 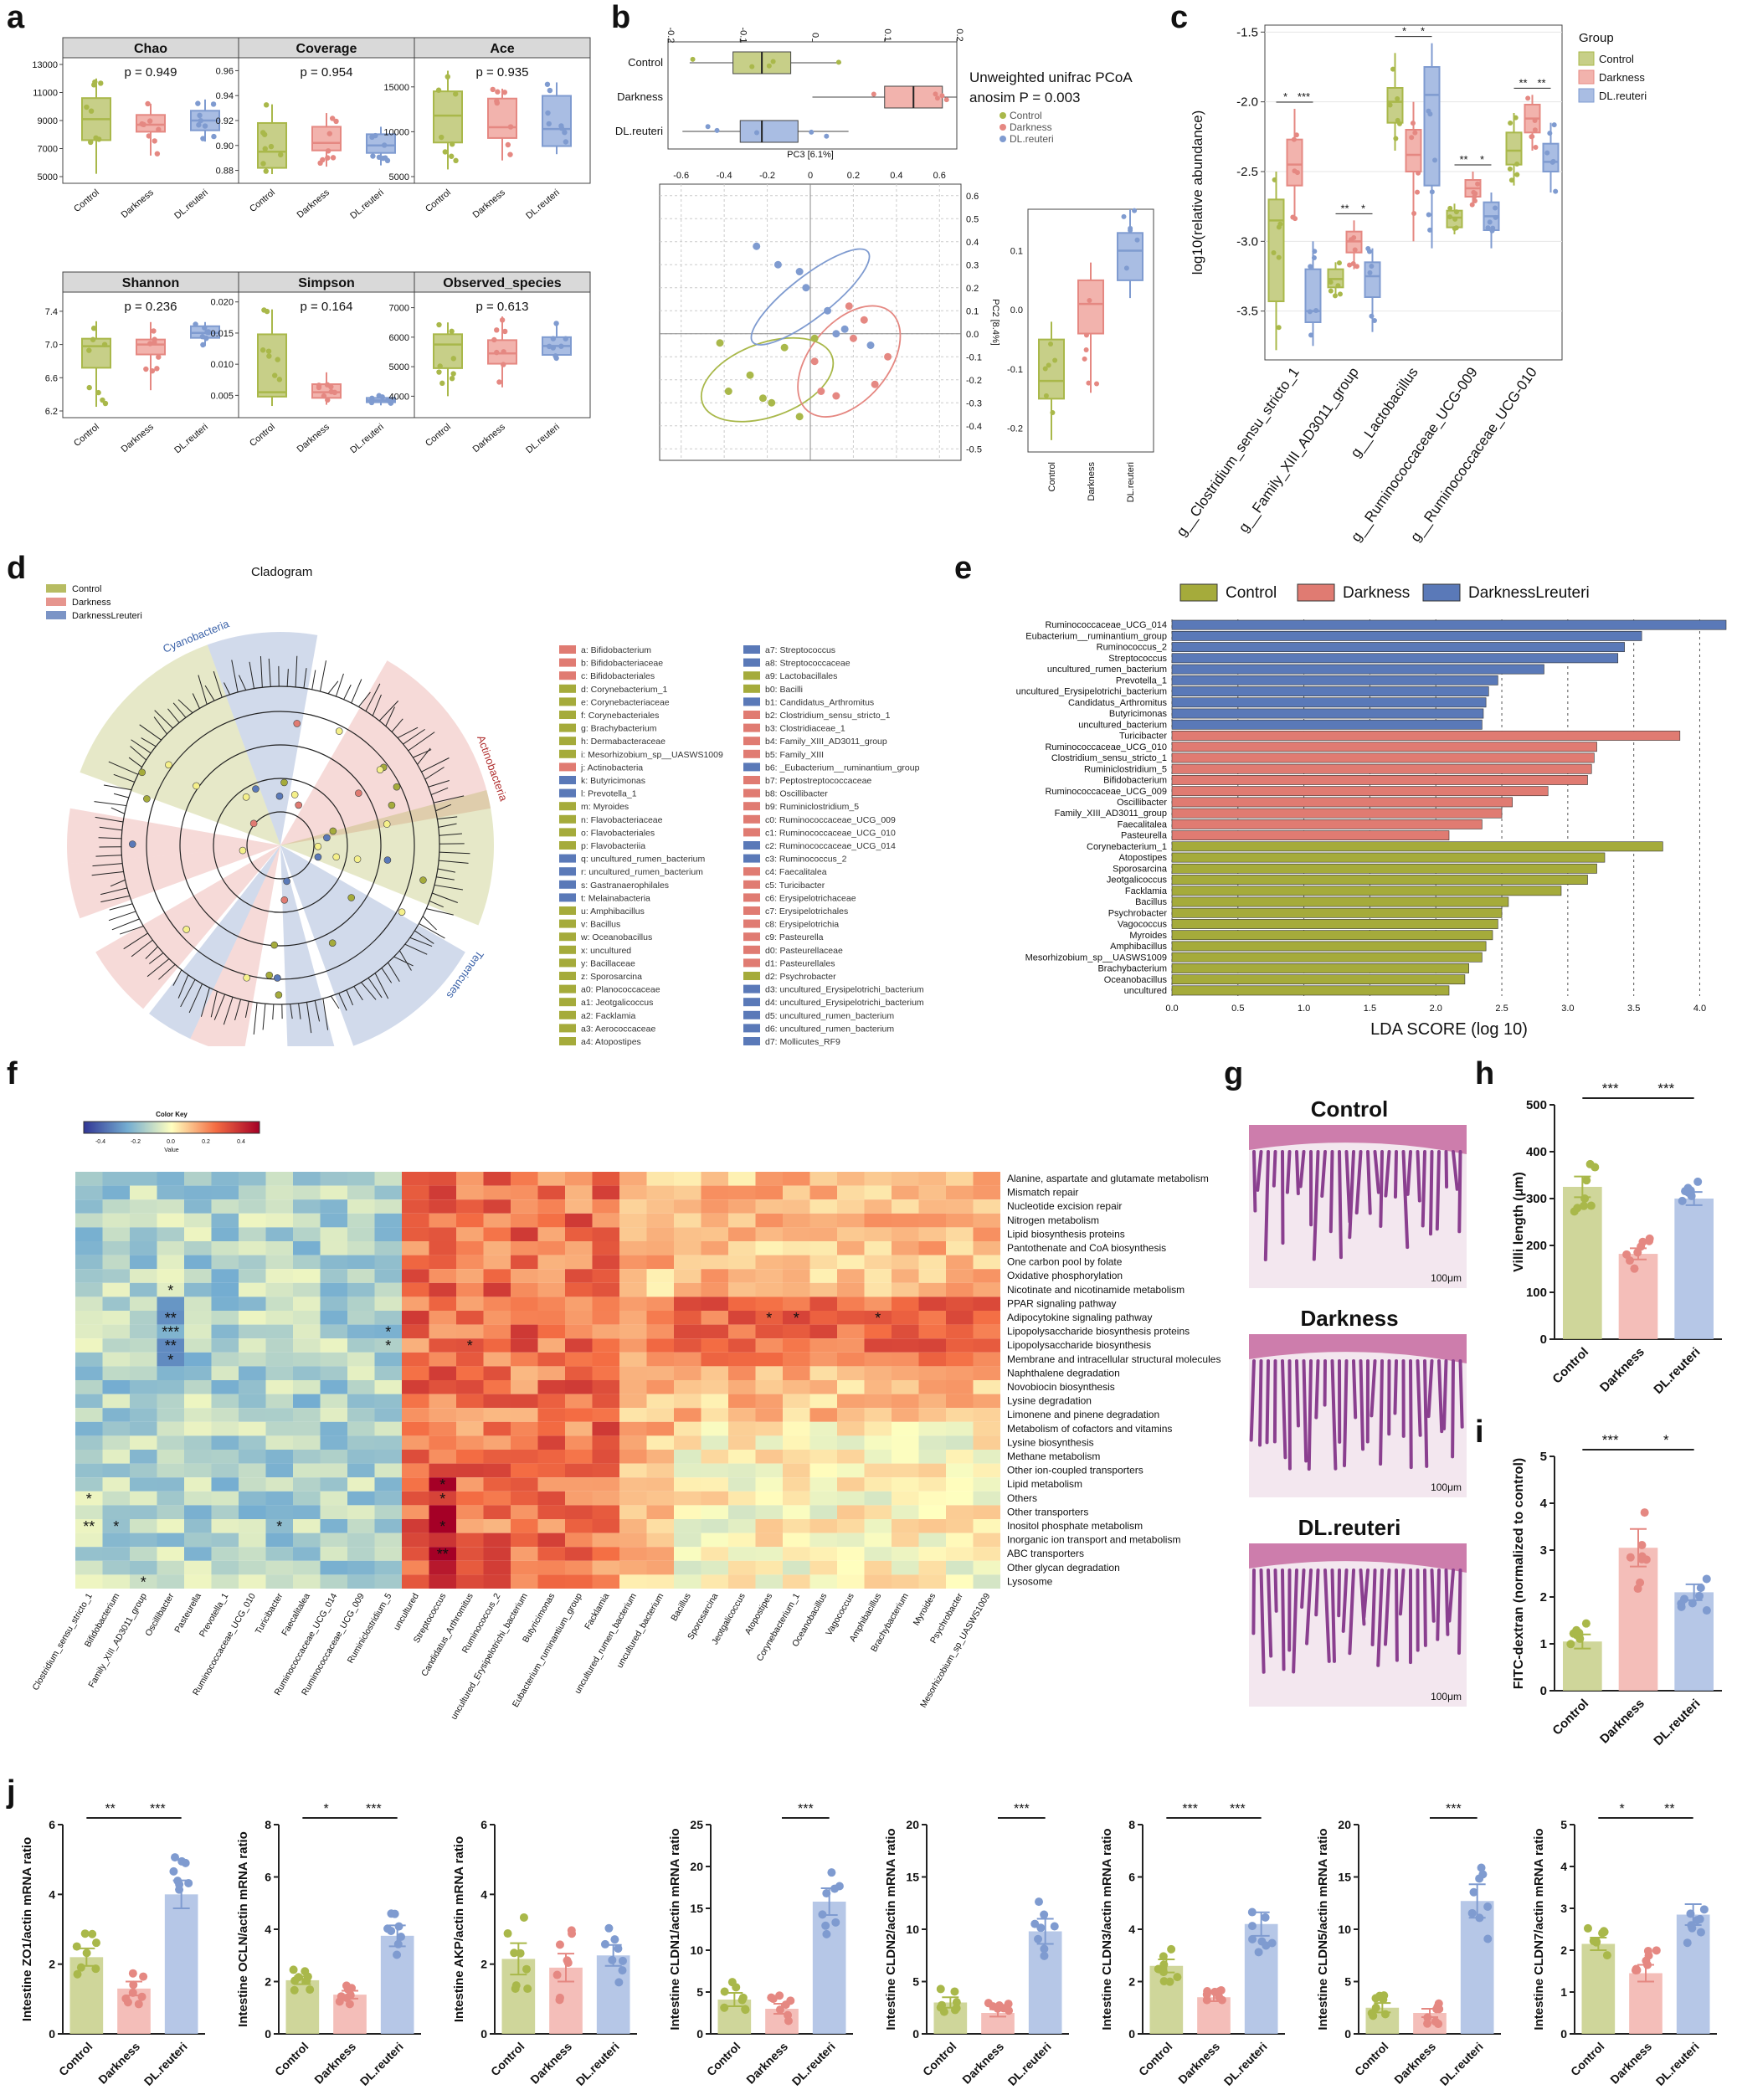 What do you see at coordinates (853, 176) in the screenshot?
I see `scatter-xtick: 0.2` at bounding box center [853, 176].